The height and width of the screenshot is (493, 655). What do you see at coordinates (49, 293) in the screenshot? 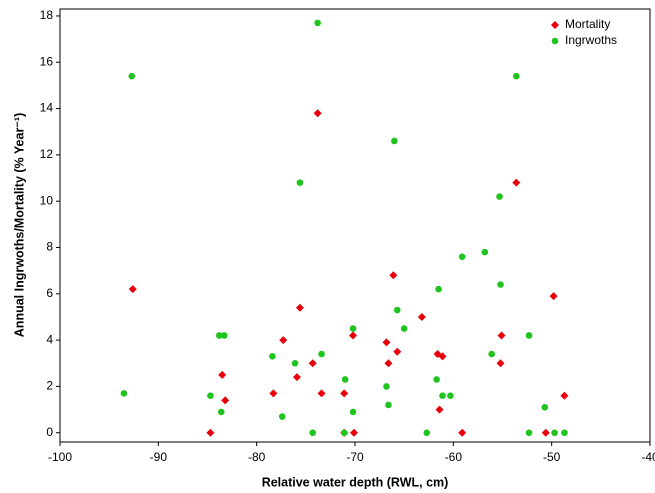
I see `y-tick-label: 6` at bounding box center [49, 293].